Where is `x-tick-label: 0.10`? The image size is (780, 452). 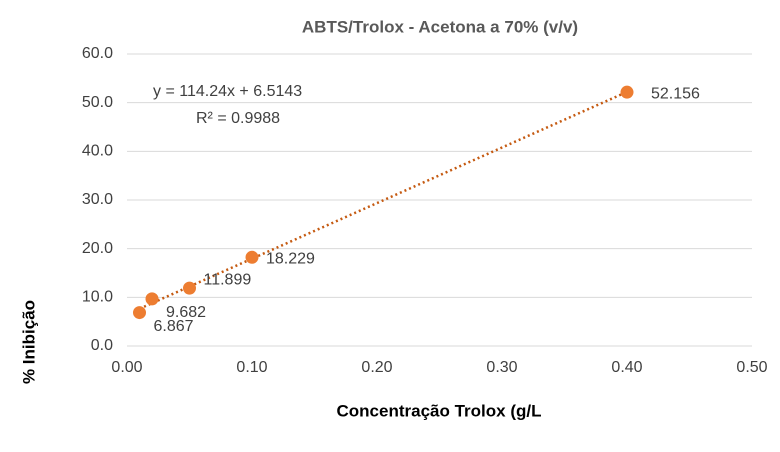
x-tick-label: 0.10 is located at coordinates (251, 367).